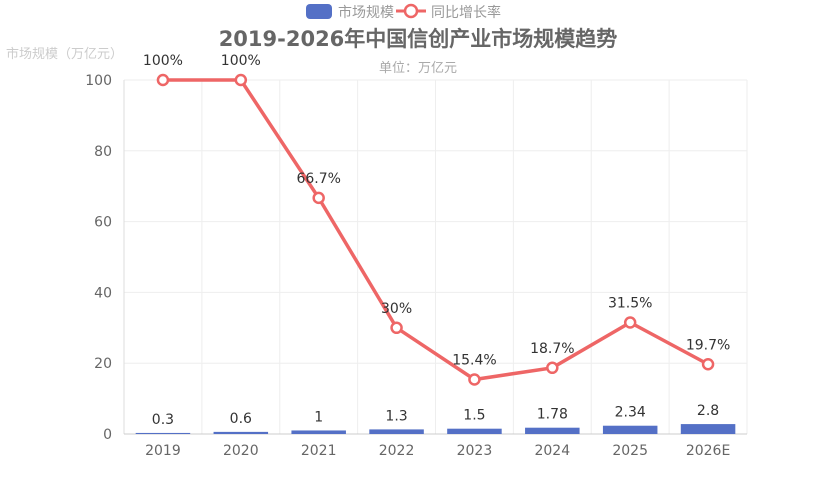 The image size is (837, 485). Describe the element at coordinates (319, 451) in the screenshot. I see `x-tick-label: 2021` at that location.